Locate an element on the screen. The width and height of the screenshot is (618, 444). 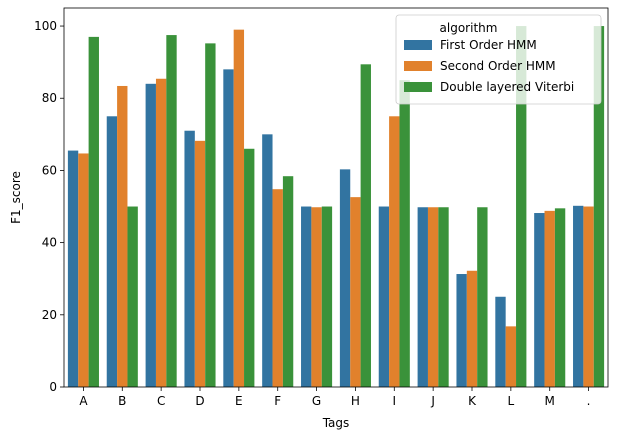
legend-entry: Double layered Viterbi is located at coordinates (507, 87).